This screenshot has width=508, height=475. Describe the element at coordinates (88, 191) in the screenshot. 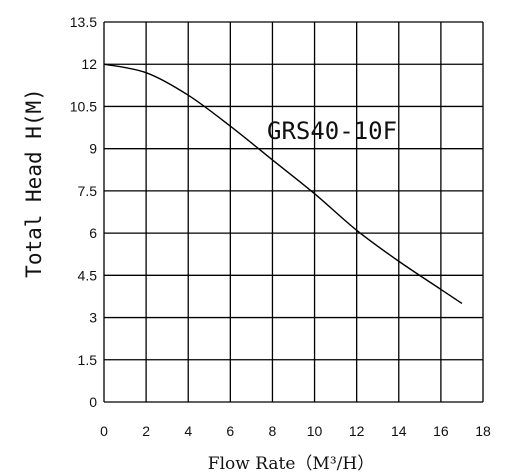

I see `y-tick-label: 7.5` at that location.